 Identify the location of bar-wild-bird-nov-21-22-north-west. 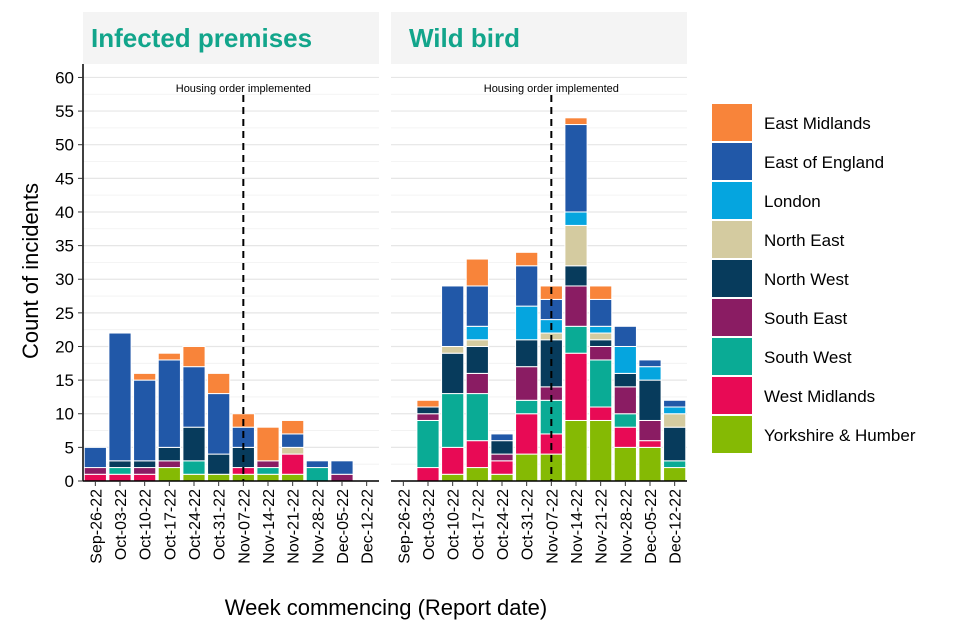
(601, 343).